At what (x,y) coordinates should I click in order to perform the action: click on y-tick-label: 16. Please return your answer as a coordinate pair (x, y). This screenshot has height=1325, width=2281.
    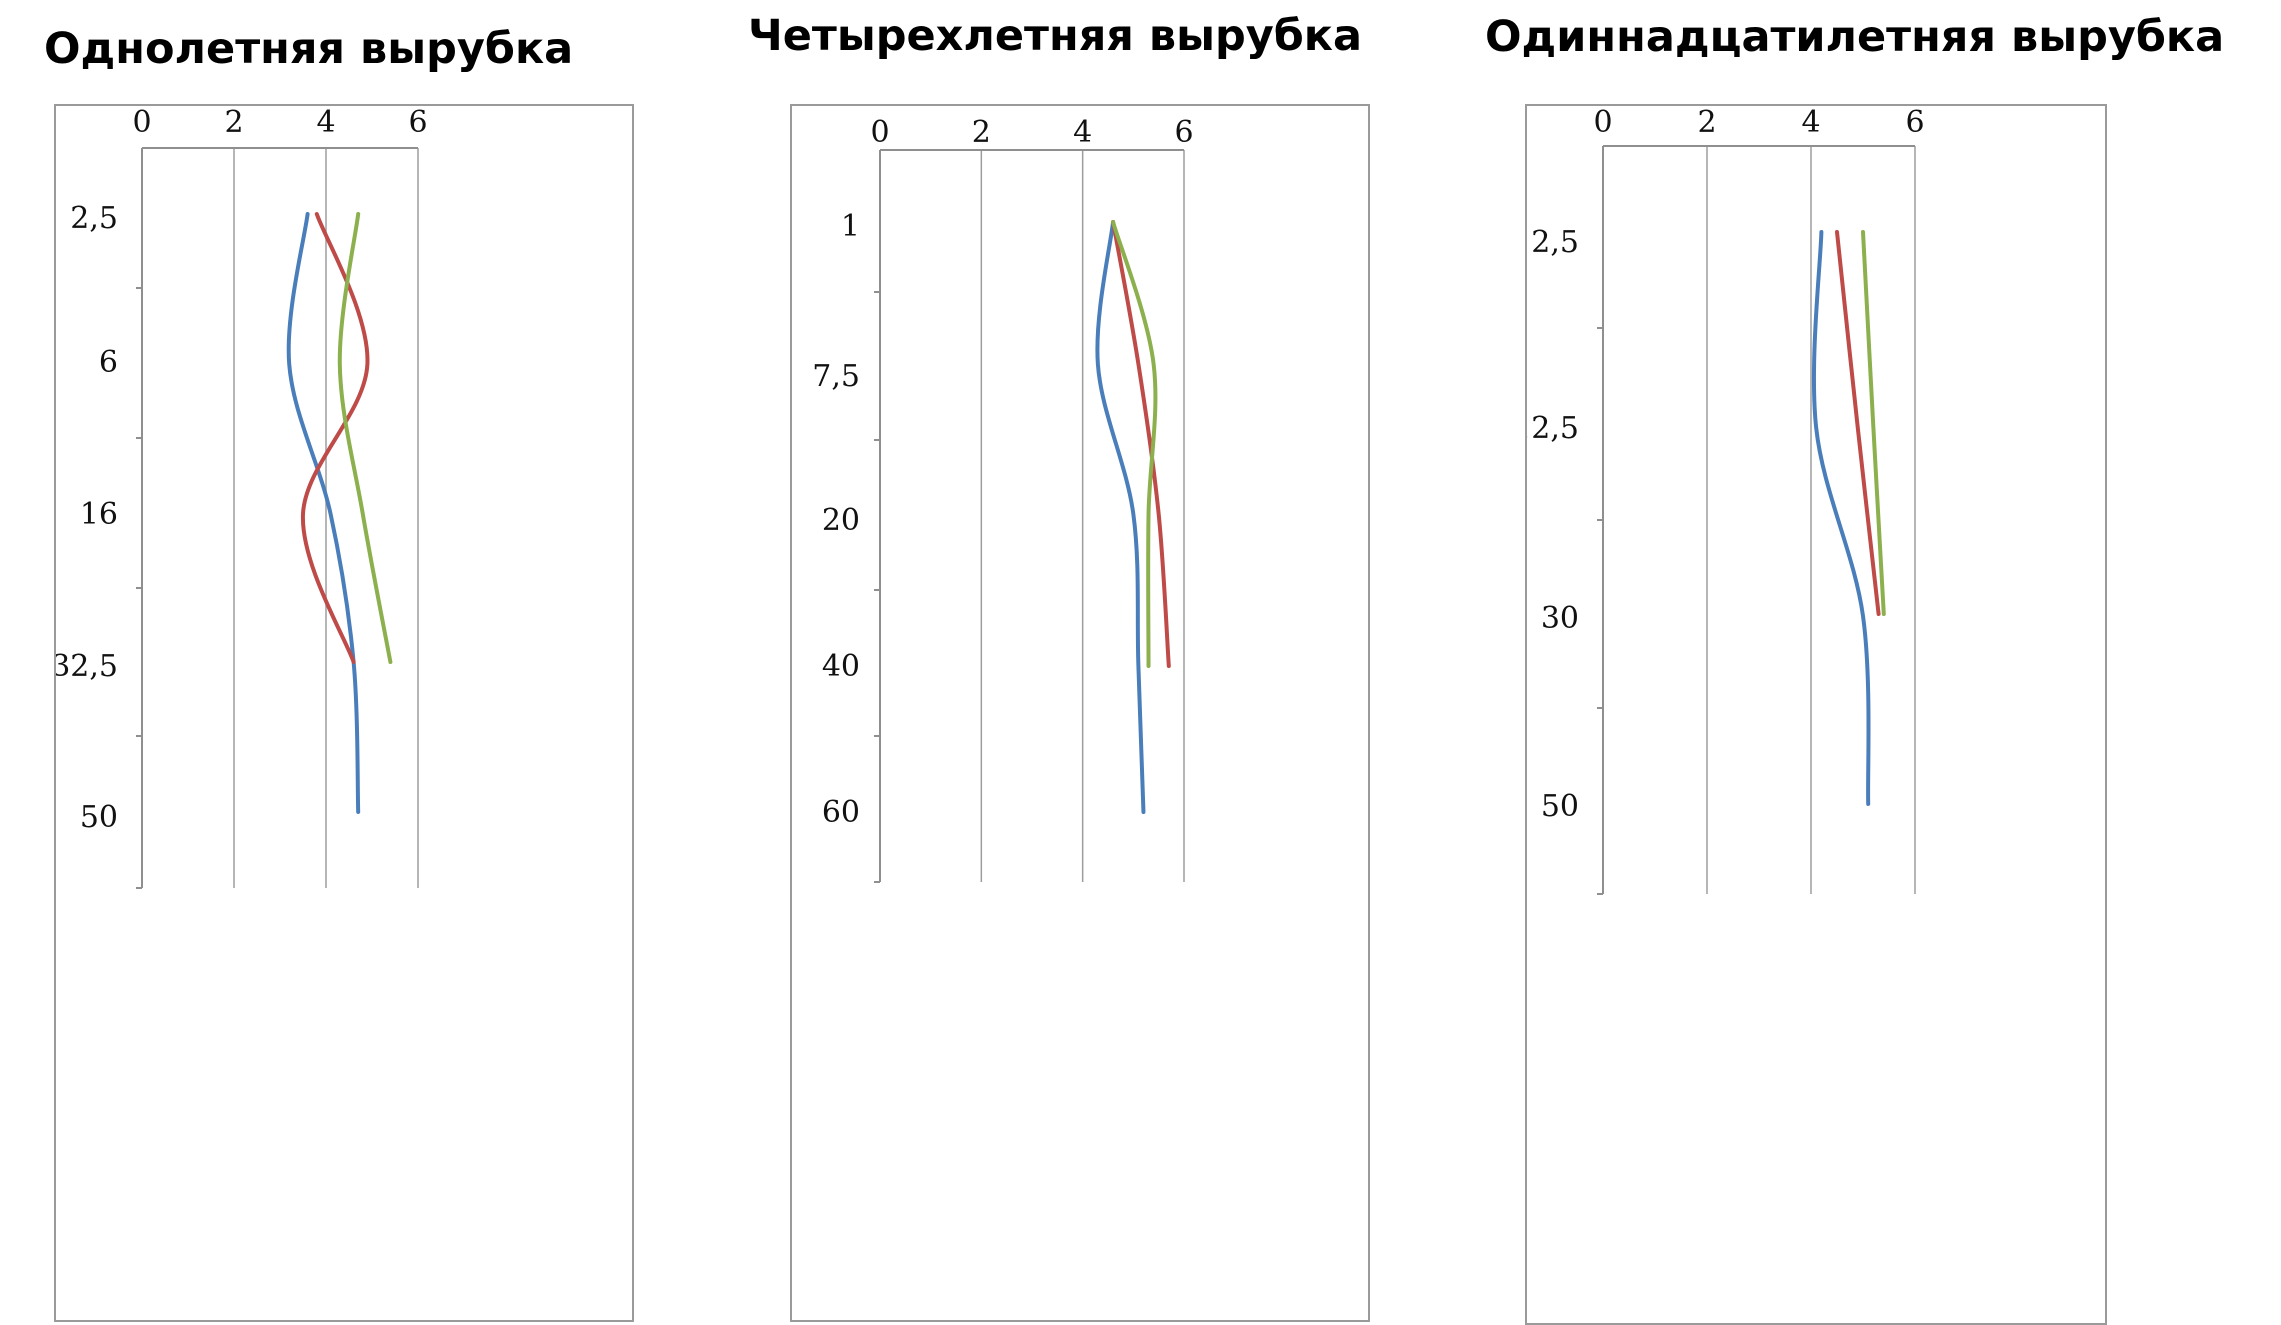
    Looking at the image, I should click on (99, 514).